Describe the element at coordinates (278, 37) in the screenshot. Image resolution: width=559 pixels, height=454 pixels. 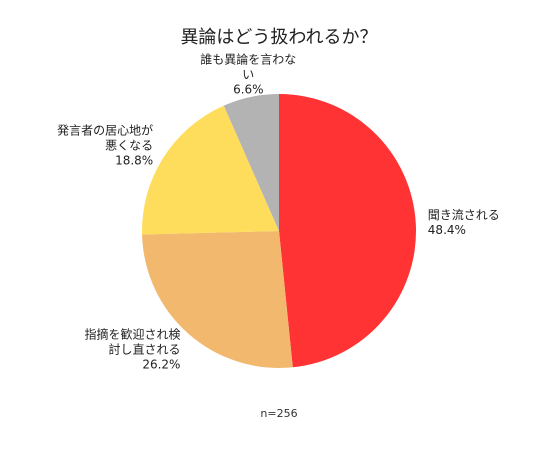
I see `chart-title: 異論はどう扱われるか？` at that location.